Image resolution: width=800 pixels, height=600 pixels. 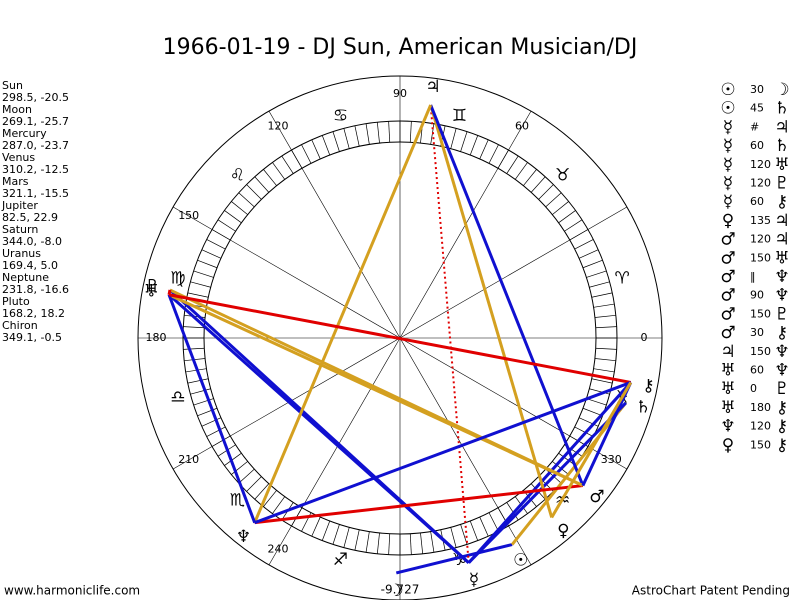 What do you see at coordinates (20, 229) in the screenshot?
I see `planet-name: Saturn` at bounding box center [20, 229].